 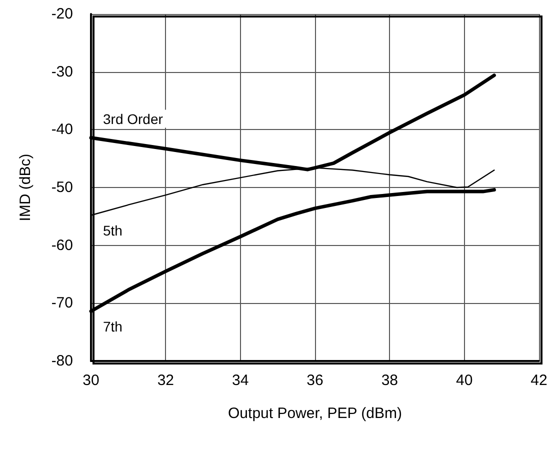 I want to click on x-tick-label: 34, so click(x=240, y=380).